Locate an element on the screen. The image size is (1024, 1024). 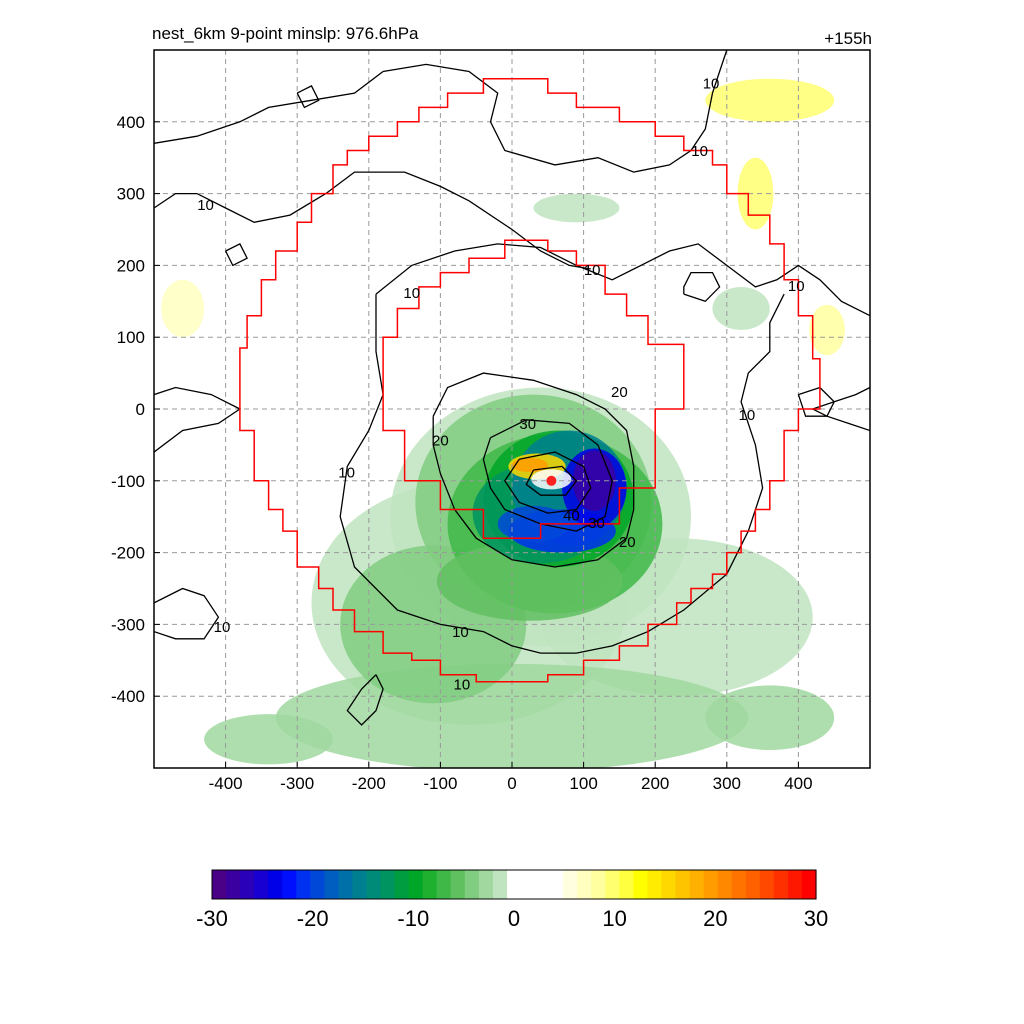
colorbar-frame is located at coordinates (514, 884).